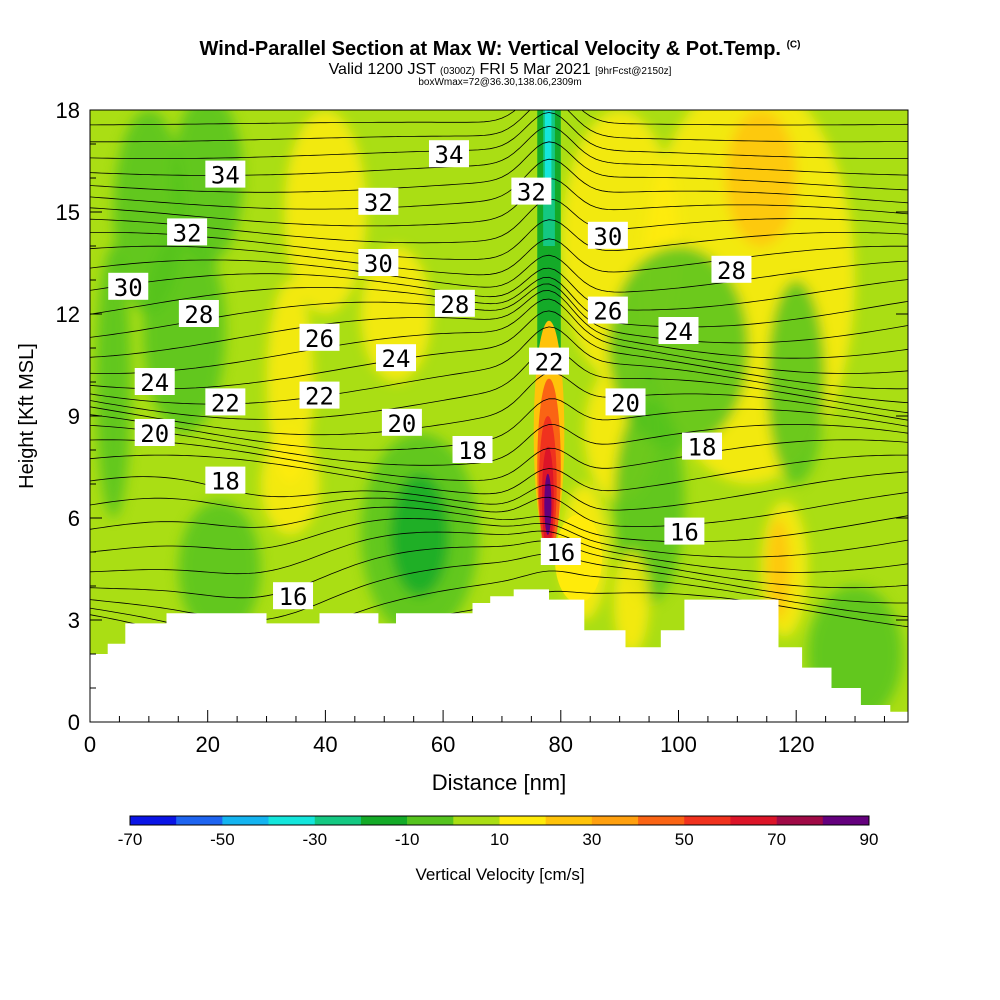  I want to click on valid-date: FRI 5 Mar 2021, so click(535, 69).